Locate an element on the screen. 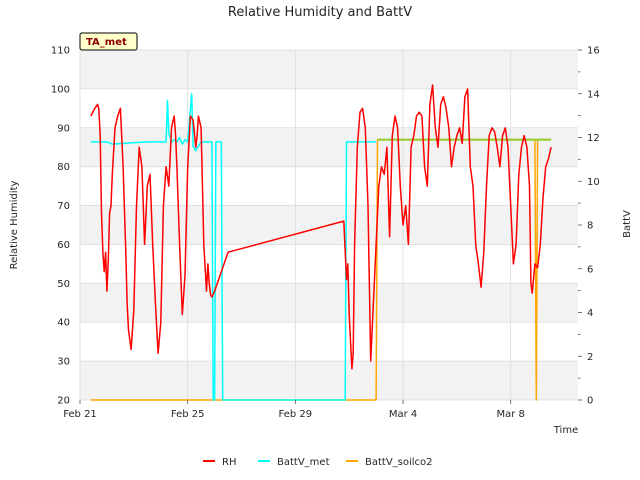 Image resolution: width=640 pixels, height=480 pixels. badge: TA_met is located at coordinates (108, 41).